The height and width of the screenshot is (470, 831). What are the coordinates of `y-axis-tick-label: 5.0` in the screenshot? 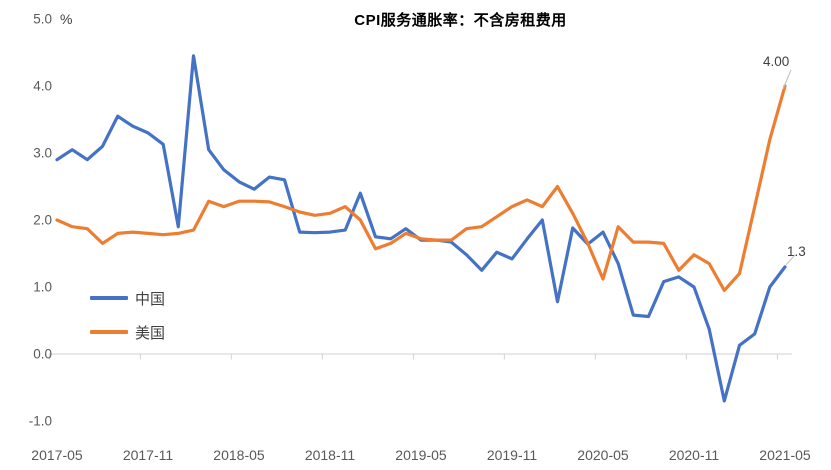 It's located at (42, 19).